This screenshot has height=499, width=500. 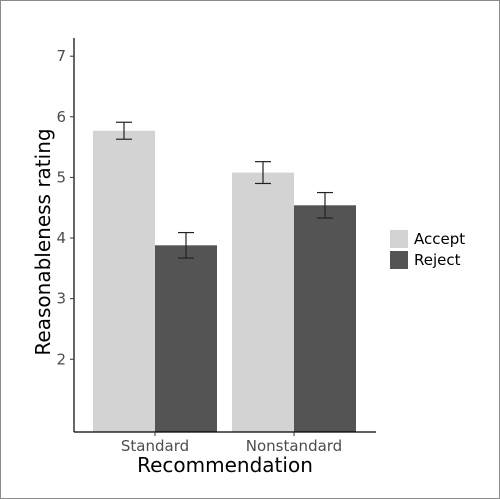 What do you see at coordinates (61, 117) in the screenshot?
I see `y-tick-label: 6` at bounding box center [61, 117].